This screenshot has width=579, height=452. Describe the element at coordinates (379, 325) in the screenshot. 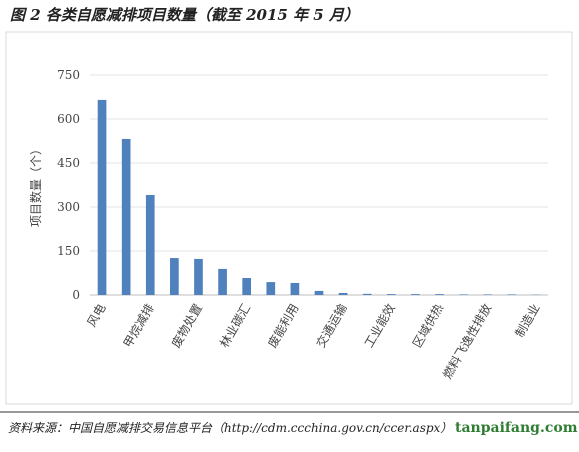

I see `x-tick-label: 工业能效` at that location.